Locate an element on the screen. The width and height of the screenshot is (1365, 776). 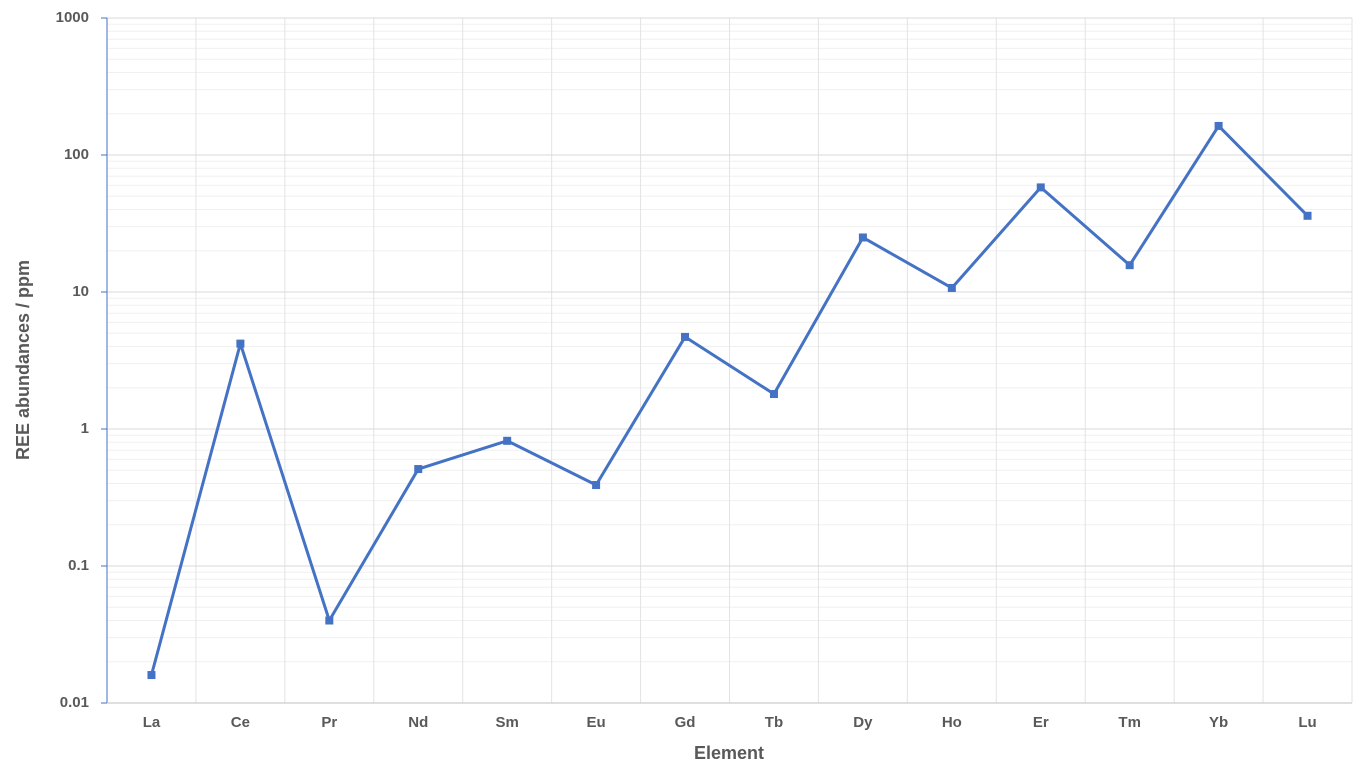
x-tick-label: Er is located at coordinates (1041, 722).